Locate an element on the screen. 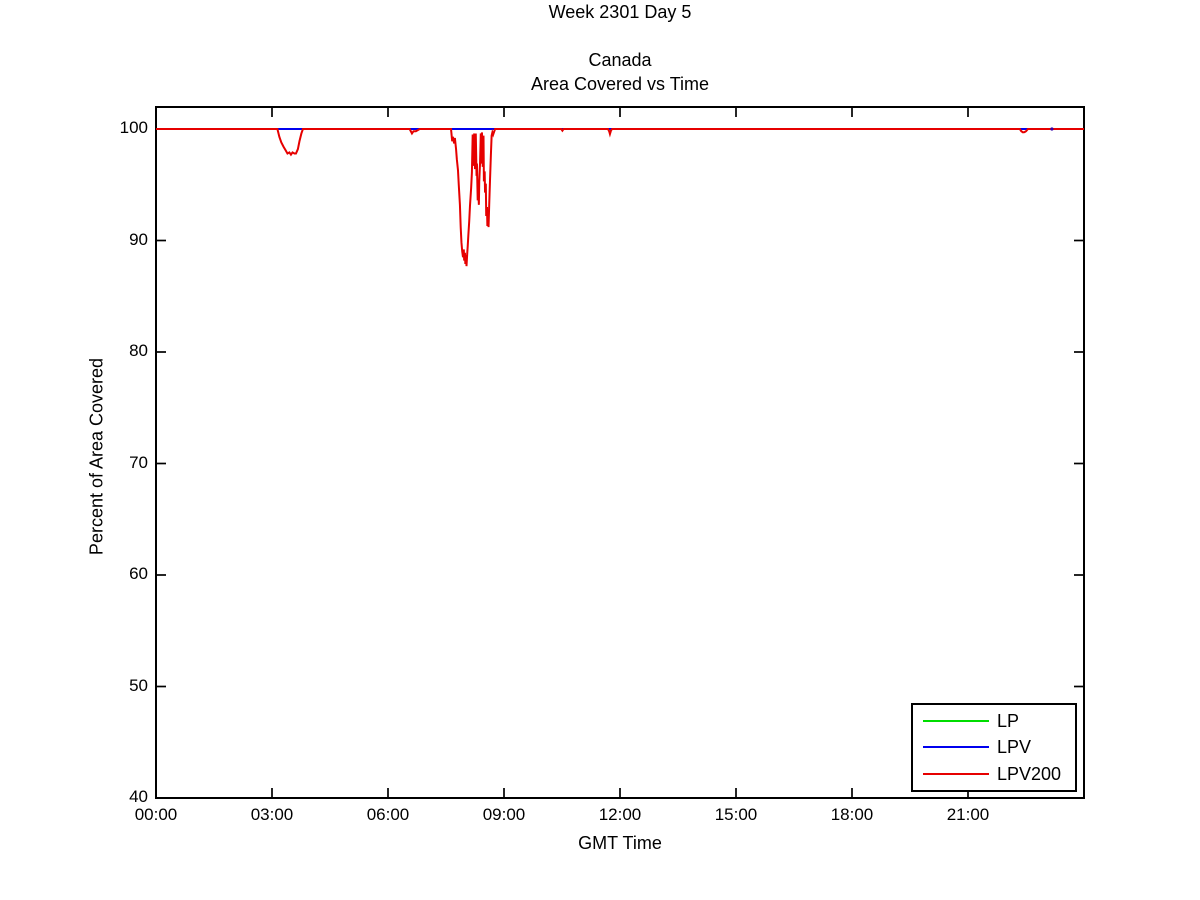  legend-entry-lpv200: LPV200 is located at coordinates (994, 774).